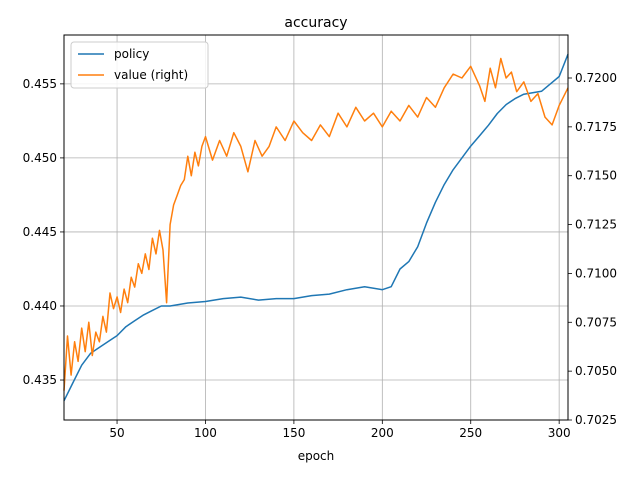 The height and width of the screenshot is (482, 640). Describe the element at coordinates (596, 78) in the screenshot. I see `y2-tick-label: 0.7200` at that location.